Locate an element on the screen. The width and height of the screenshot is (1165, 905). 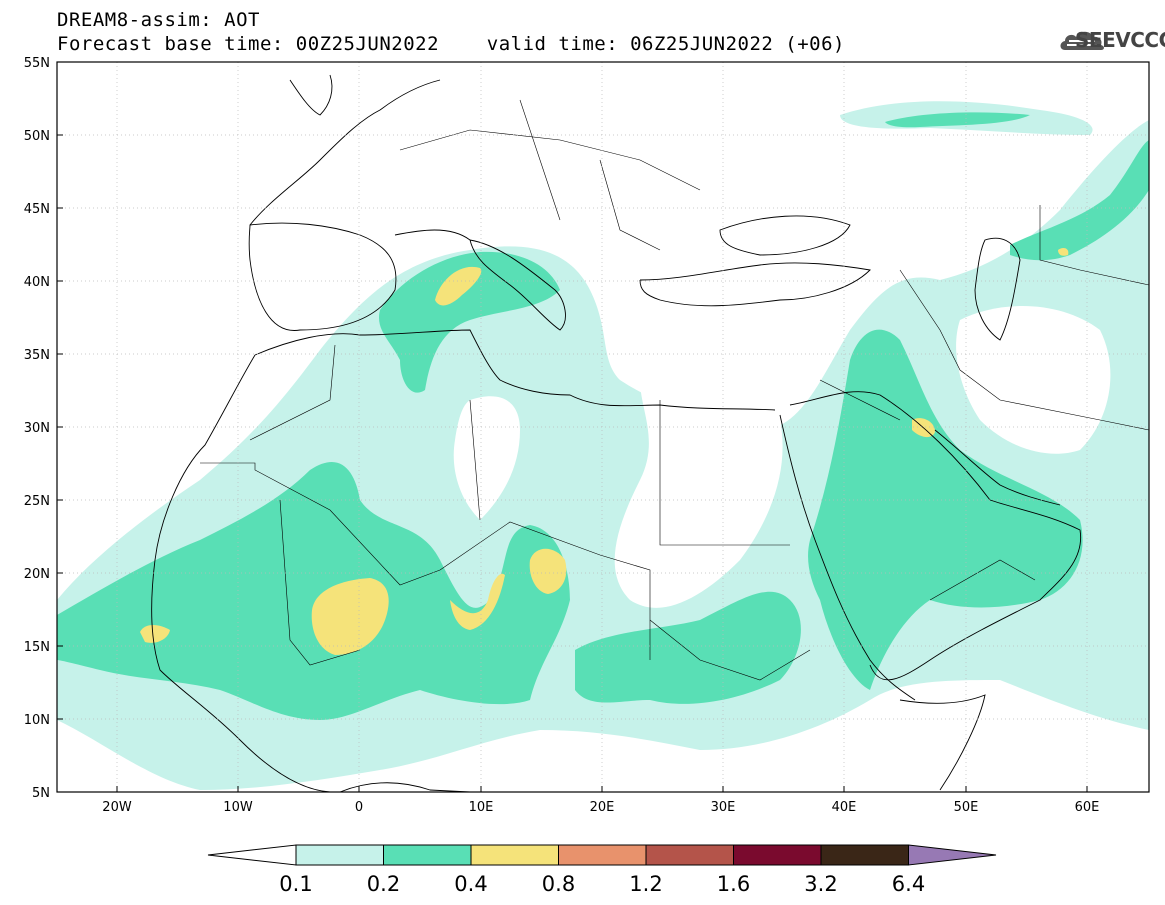
aot-clear-libya is located at coordinates (486, 458).